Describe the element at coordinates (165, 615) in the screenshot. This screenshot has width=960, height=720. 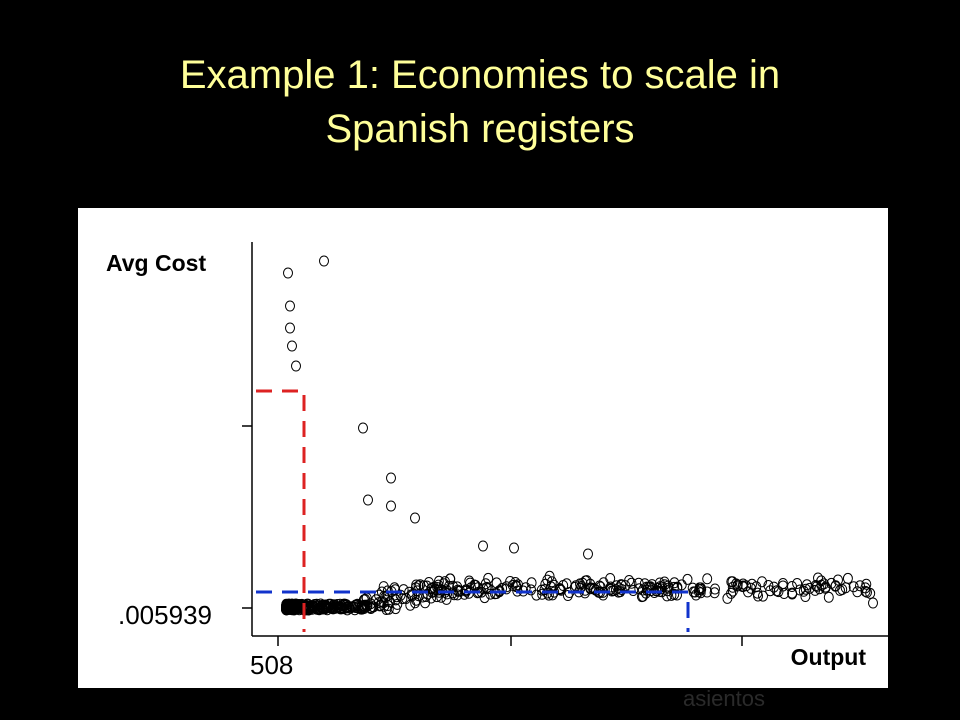
I see `y-tick-label-min: .005939` at that location.